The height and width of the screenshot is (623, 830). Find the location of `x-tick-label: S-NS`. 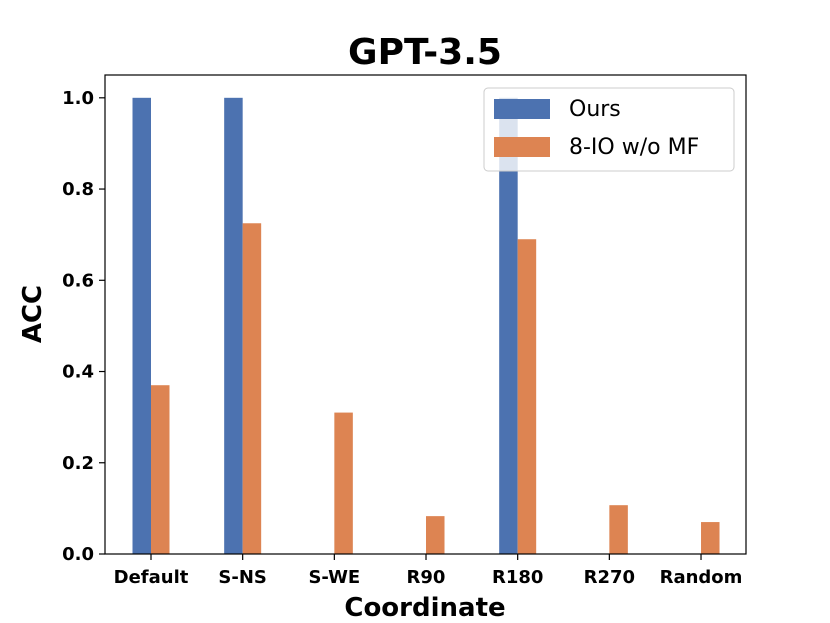

x-tick-label: S-NS is located at coordinates (242, 577).